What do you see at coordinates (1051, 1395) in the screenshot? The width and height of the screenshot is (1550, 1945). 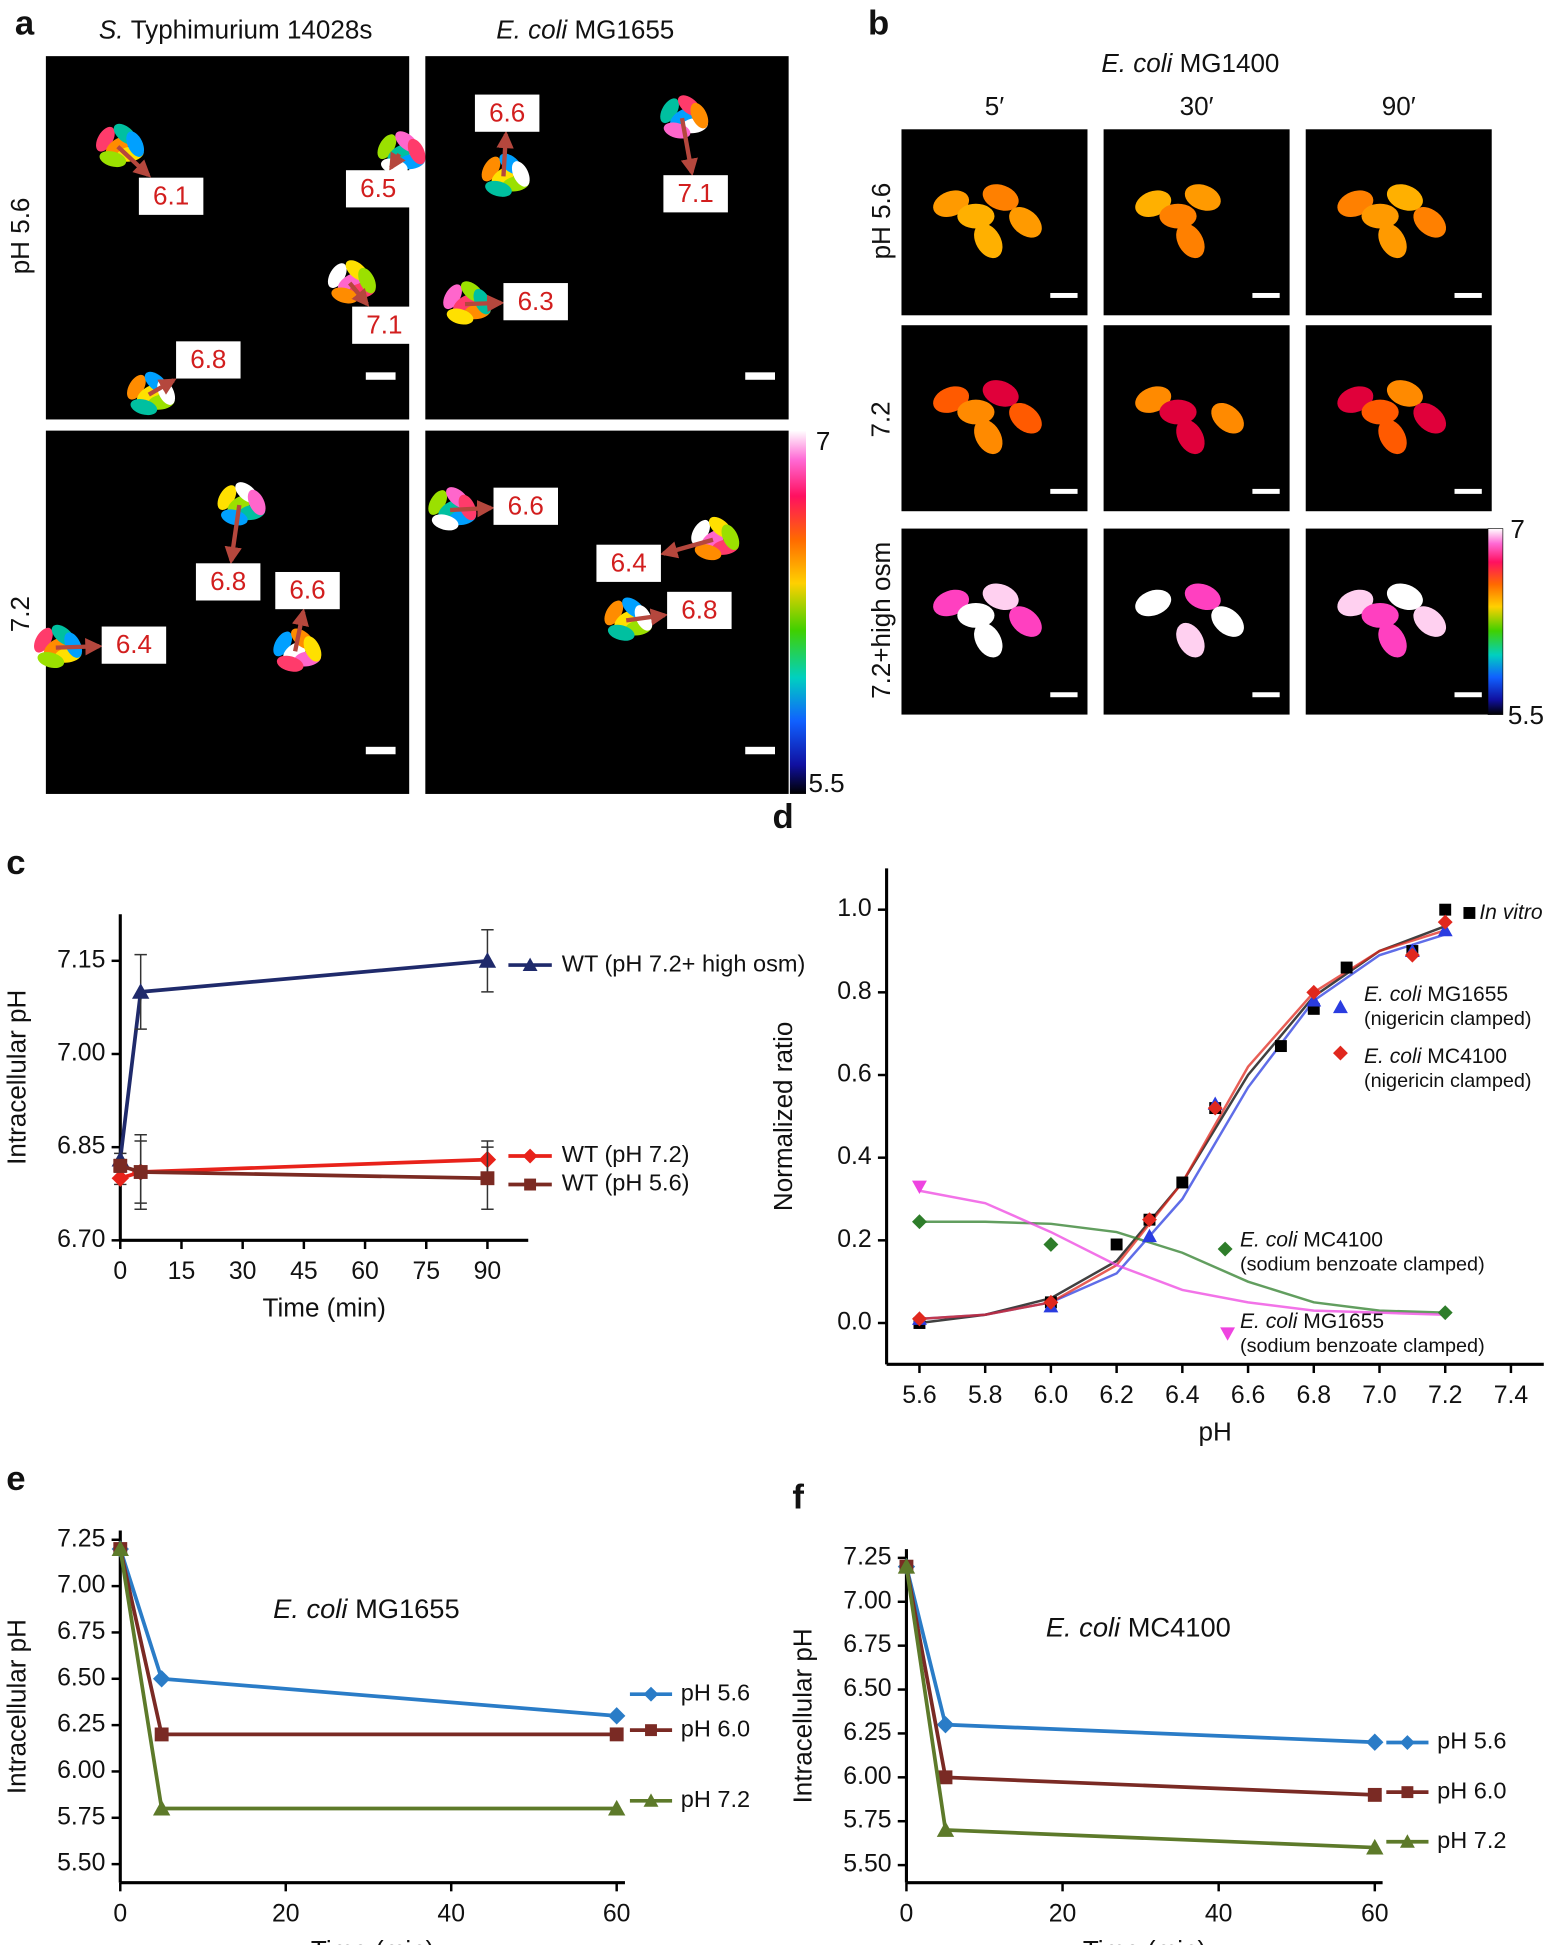 I see `x-tick-label: 6.0` at bounding box center [1051, 1395].